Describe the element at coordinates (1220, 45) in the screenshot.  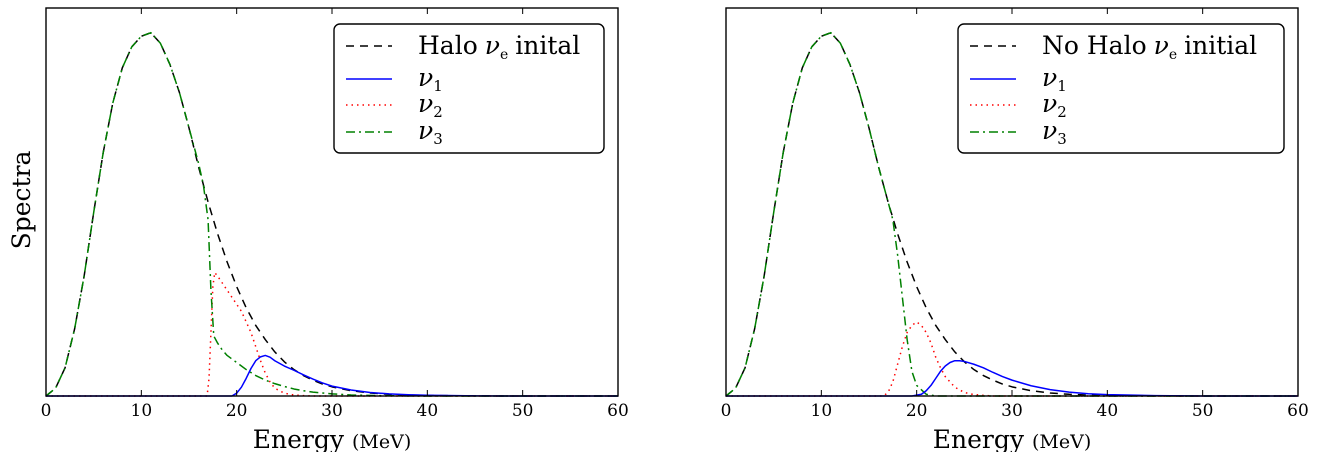
I see `legend-initial-tail: initial` at that location.